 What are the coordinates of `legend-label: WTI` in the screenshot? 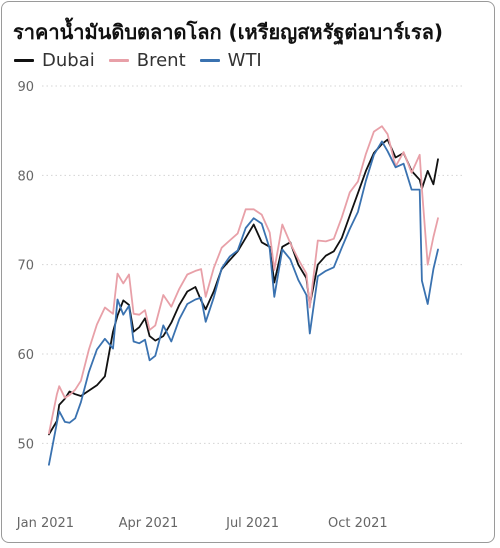 It's located at (244, 60).